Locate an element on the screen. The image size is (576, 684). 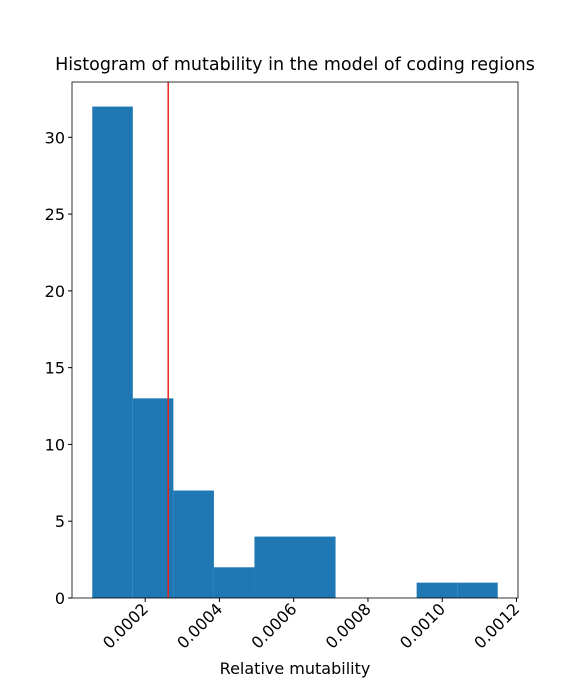
x-tick-label: 0.0004 is located at coordinates (199, 625).